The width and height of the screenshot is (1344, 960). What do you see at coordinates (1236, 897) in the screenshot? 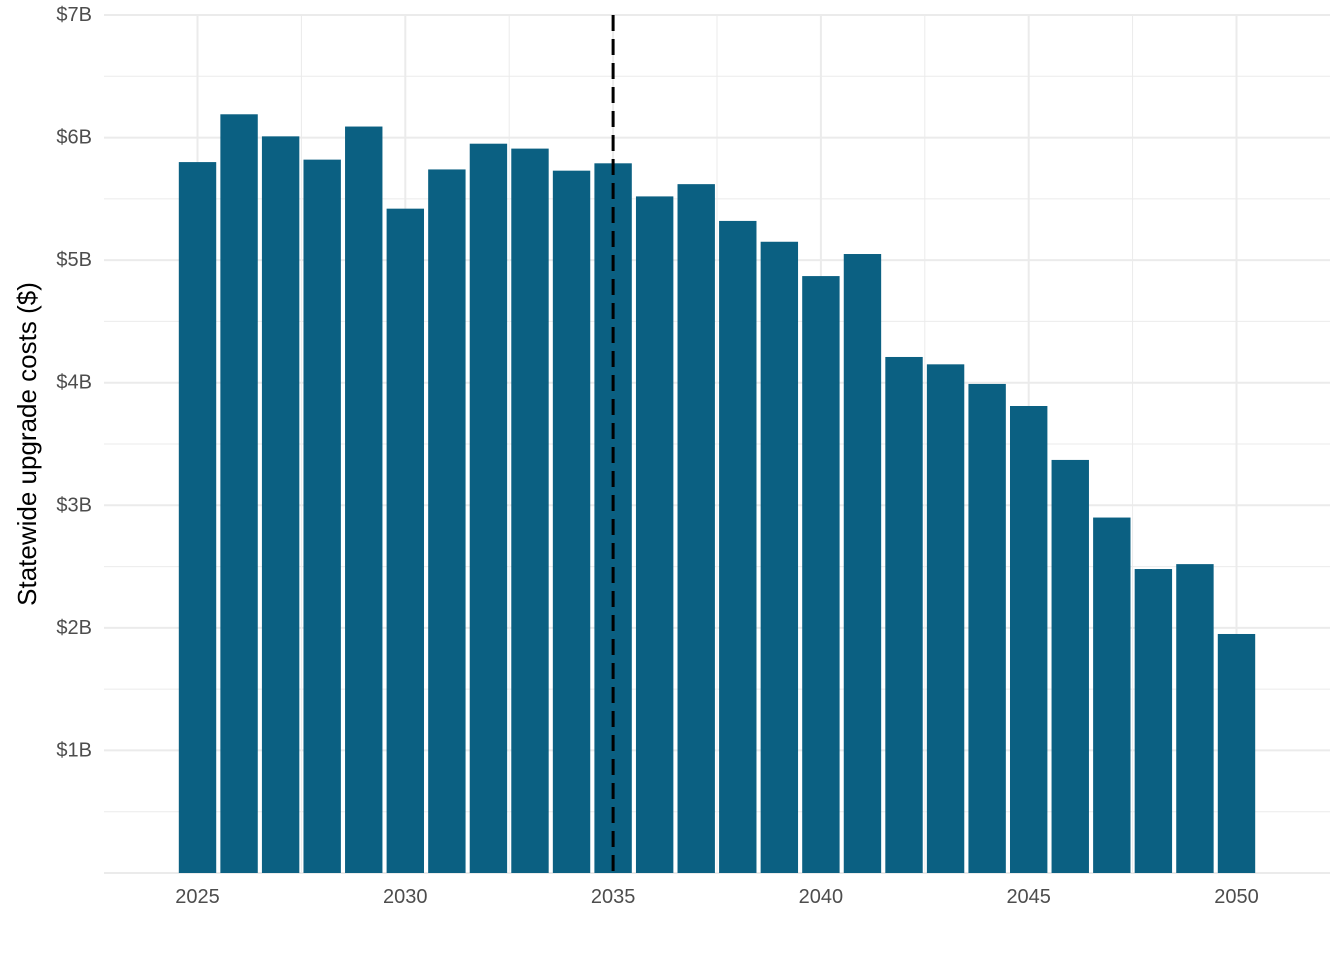
I see `x-tick-label: 2050` at bounding box center [1236, 897].